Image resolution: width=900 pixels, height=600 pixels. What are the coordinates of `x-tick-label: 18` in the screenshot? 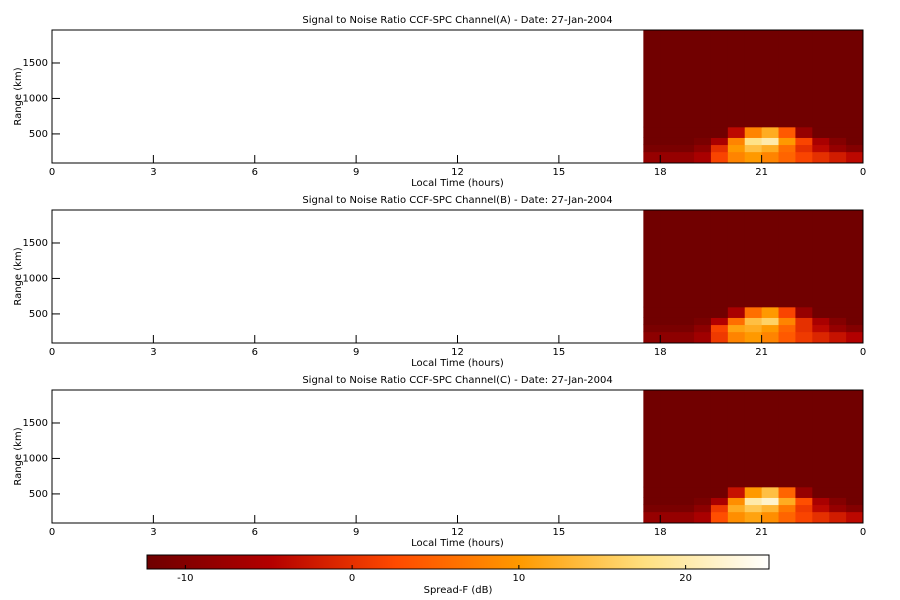 It's located at (660, 172).